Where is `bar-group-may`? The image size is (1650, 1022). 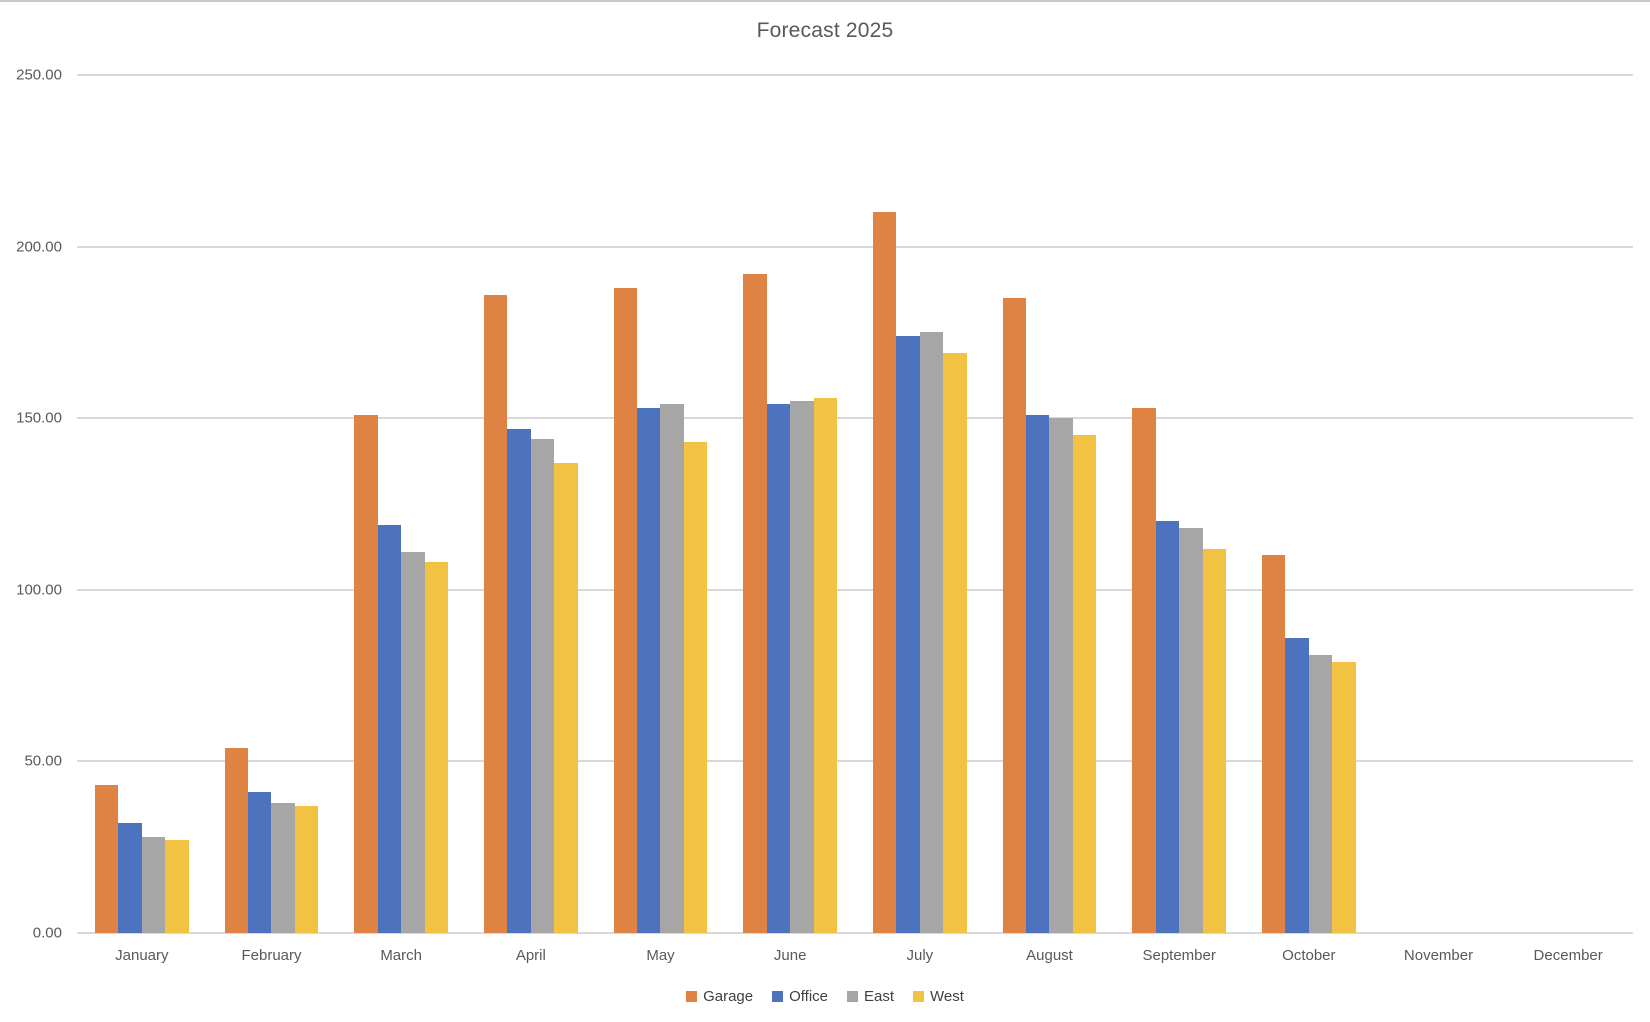
bar-group-may is located at coordinates (661, 504).